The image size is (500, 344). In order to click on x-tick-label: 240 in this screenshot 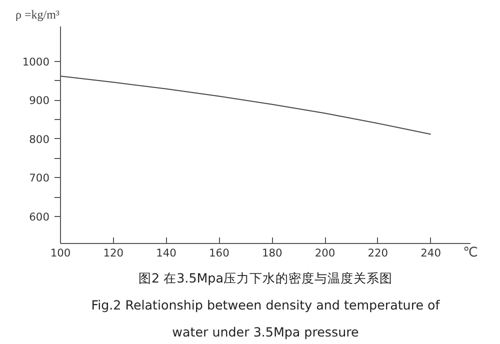, I will do `click(431, 253)`.